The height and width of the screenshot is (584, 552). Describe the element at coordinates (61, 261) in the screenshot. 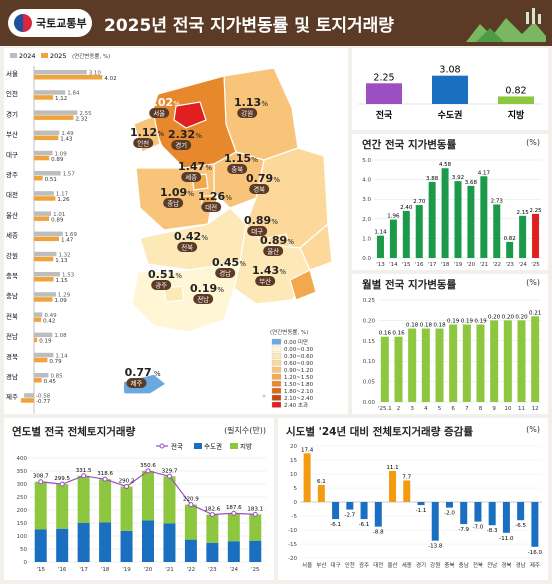

I see `bar-label-2025: 1.13` at that location.